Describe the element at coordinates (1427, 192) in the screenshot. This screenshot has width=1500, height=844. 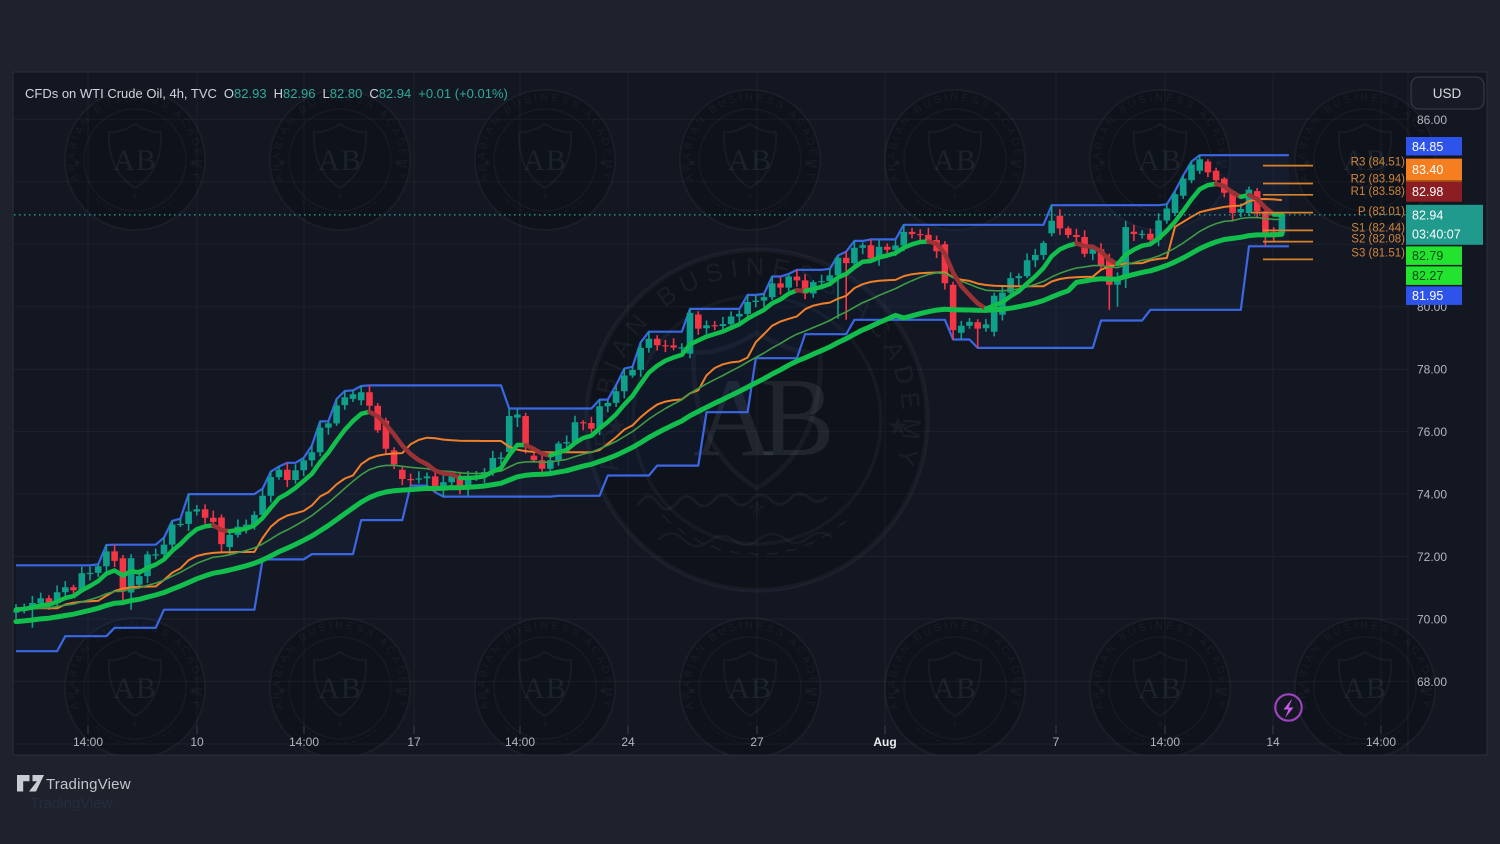
I see `svg-text: 82.98` at that location.